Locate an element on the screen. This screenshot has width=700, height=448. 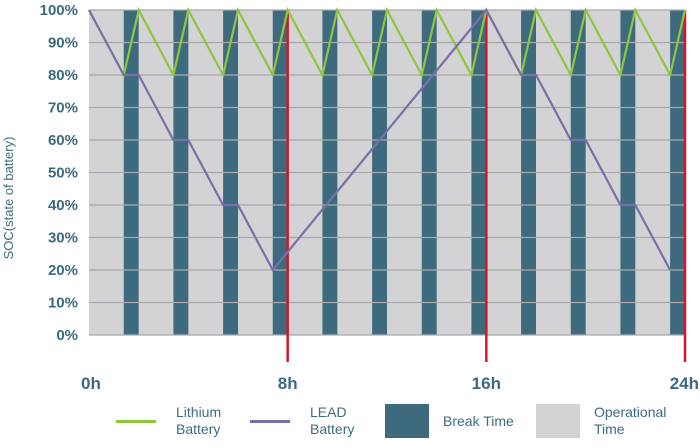
y-tick-label: 60% is located at coordinates (63, 140).